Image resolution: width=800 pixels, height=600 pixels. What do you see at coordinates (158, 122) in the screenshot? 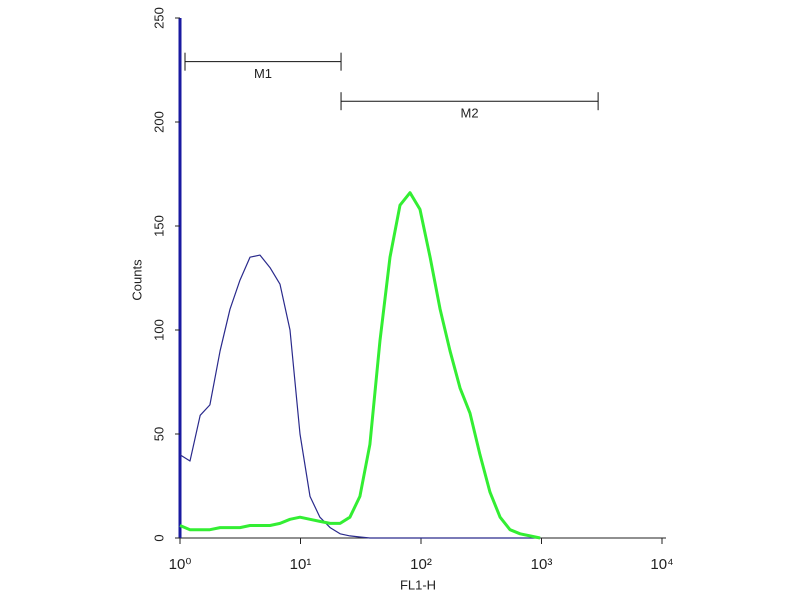
I see `y-tick-label: 200` at bounding box center [158, 122].